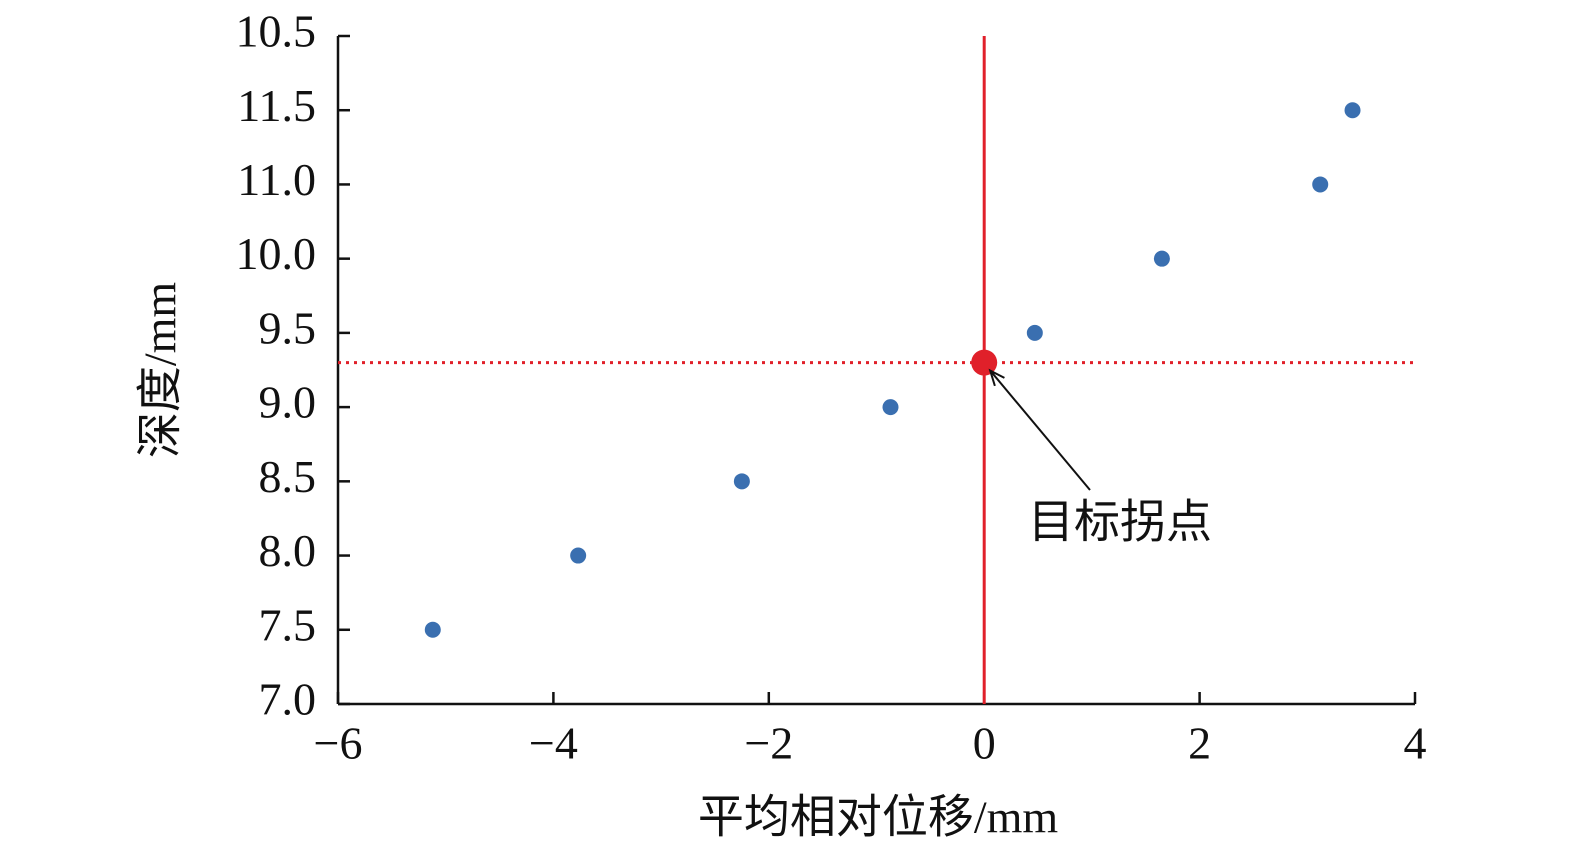 The image size is (1575, 863). What do you see at coordinates (984, 743) in the screenshot?
I see `x-tick-label: 0` at bounding box center [984, 743].